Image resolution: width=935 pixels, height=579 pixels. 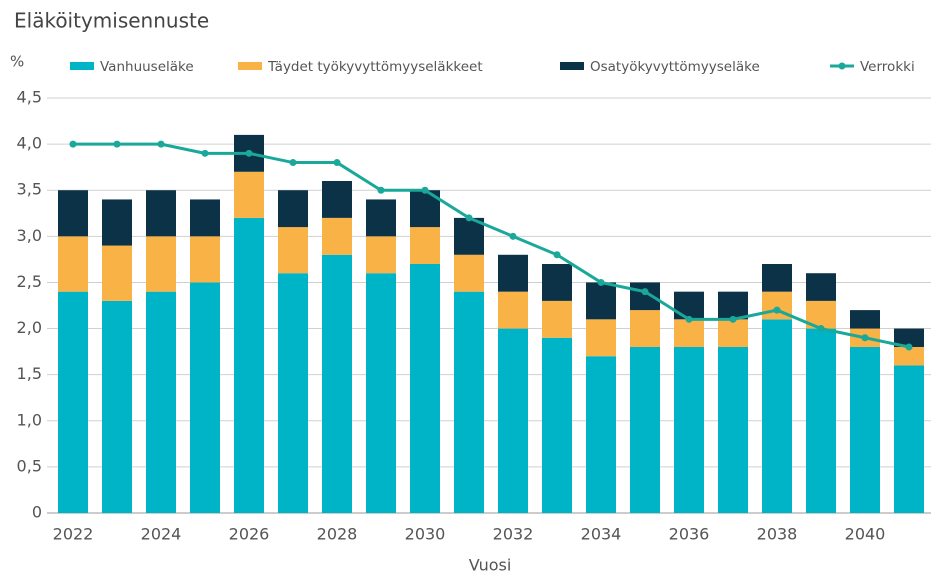 What do you see at coordinates (73, 534) in the screenshot?
I see `x-tick-label: 2022` at bounding box center [73, 534].